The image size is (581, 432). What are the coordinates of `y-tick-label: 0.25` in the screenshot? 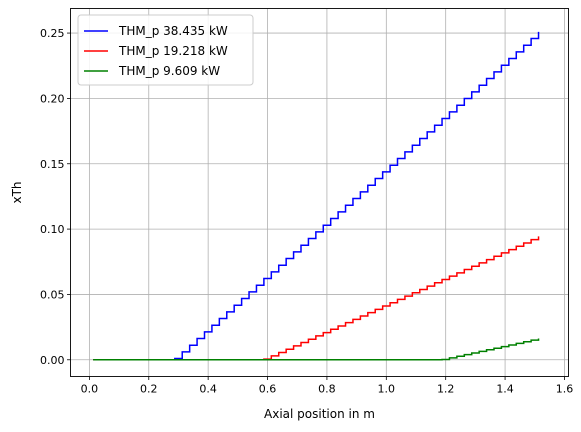 It's located at (52, 33).